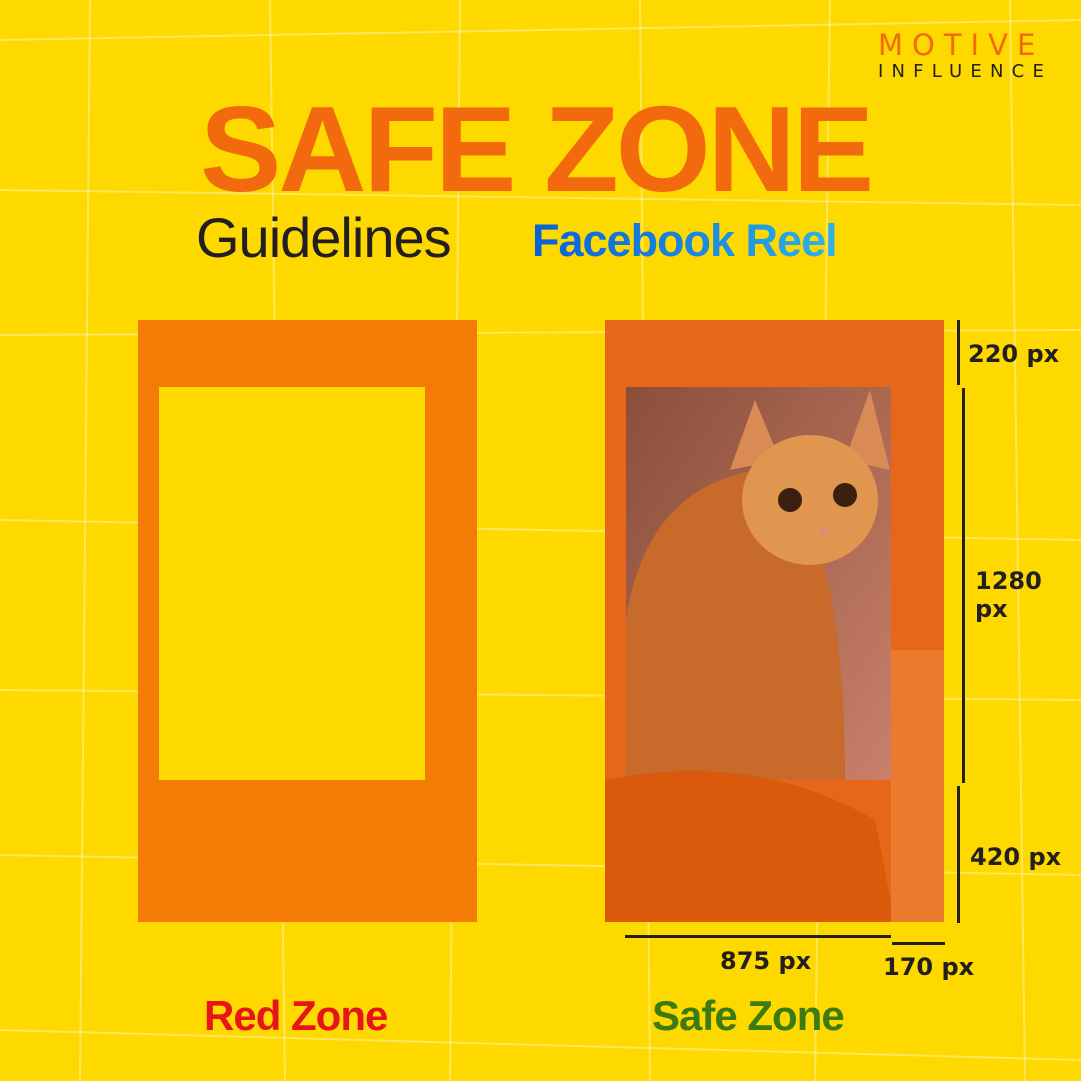 The height and width of the screenshot is (1081, 1081). I want to click on measure-bottom: 420 px, so click(1016, 857).